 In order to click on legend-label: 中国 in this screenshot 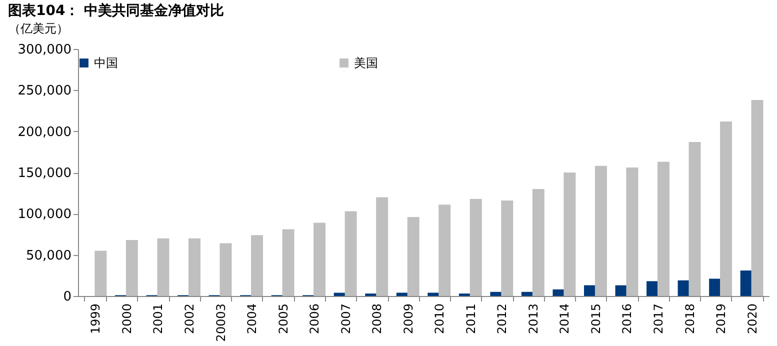, I will do `click(106, 63)`.